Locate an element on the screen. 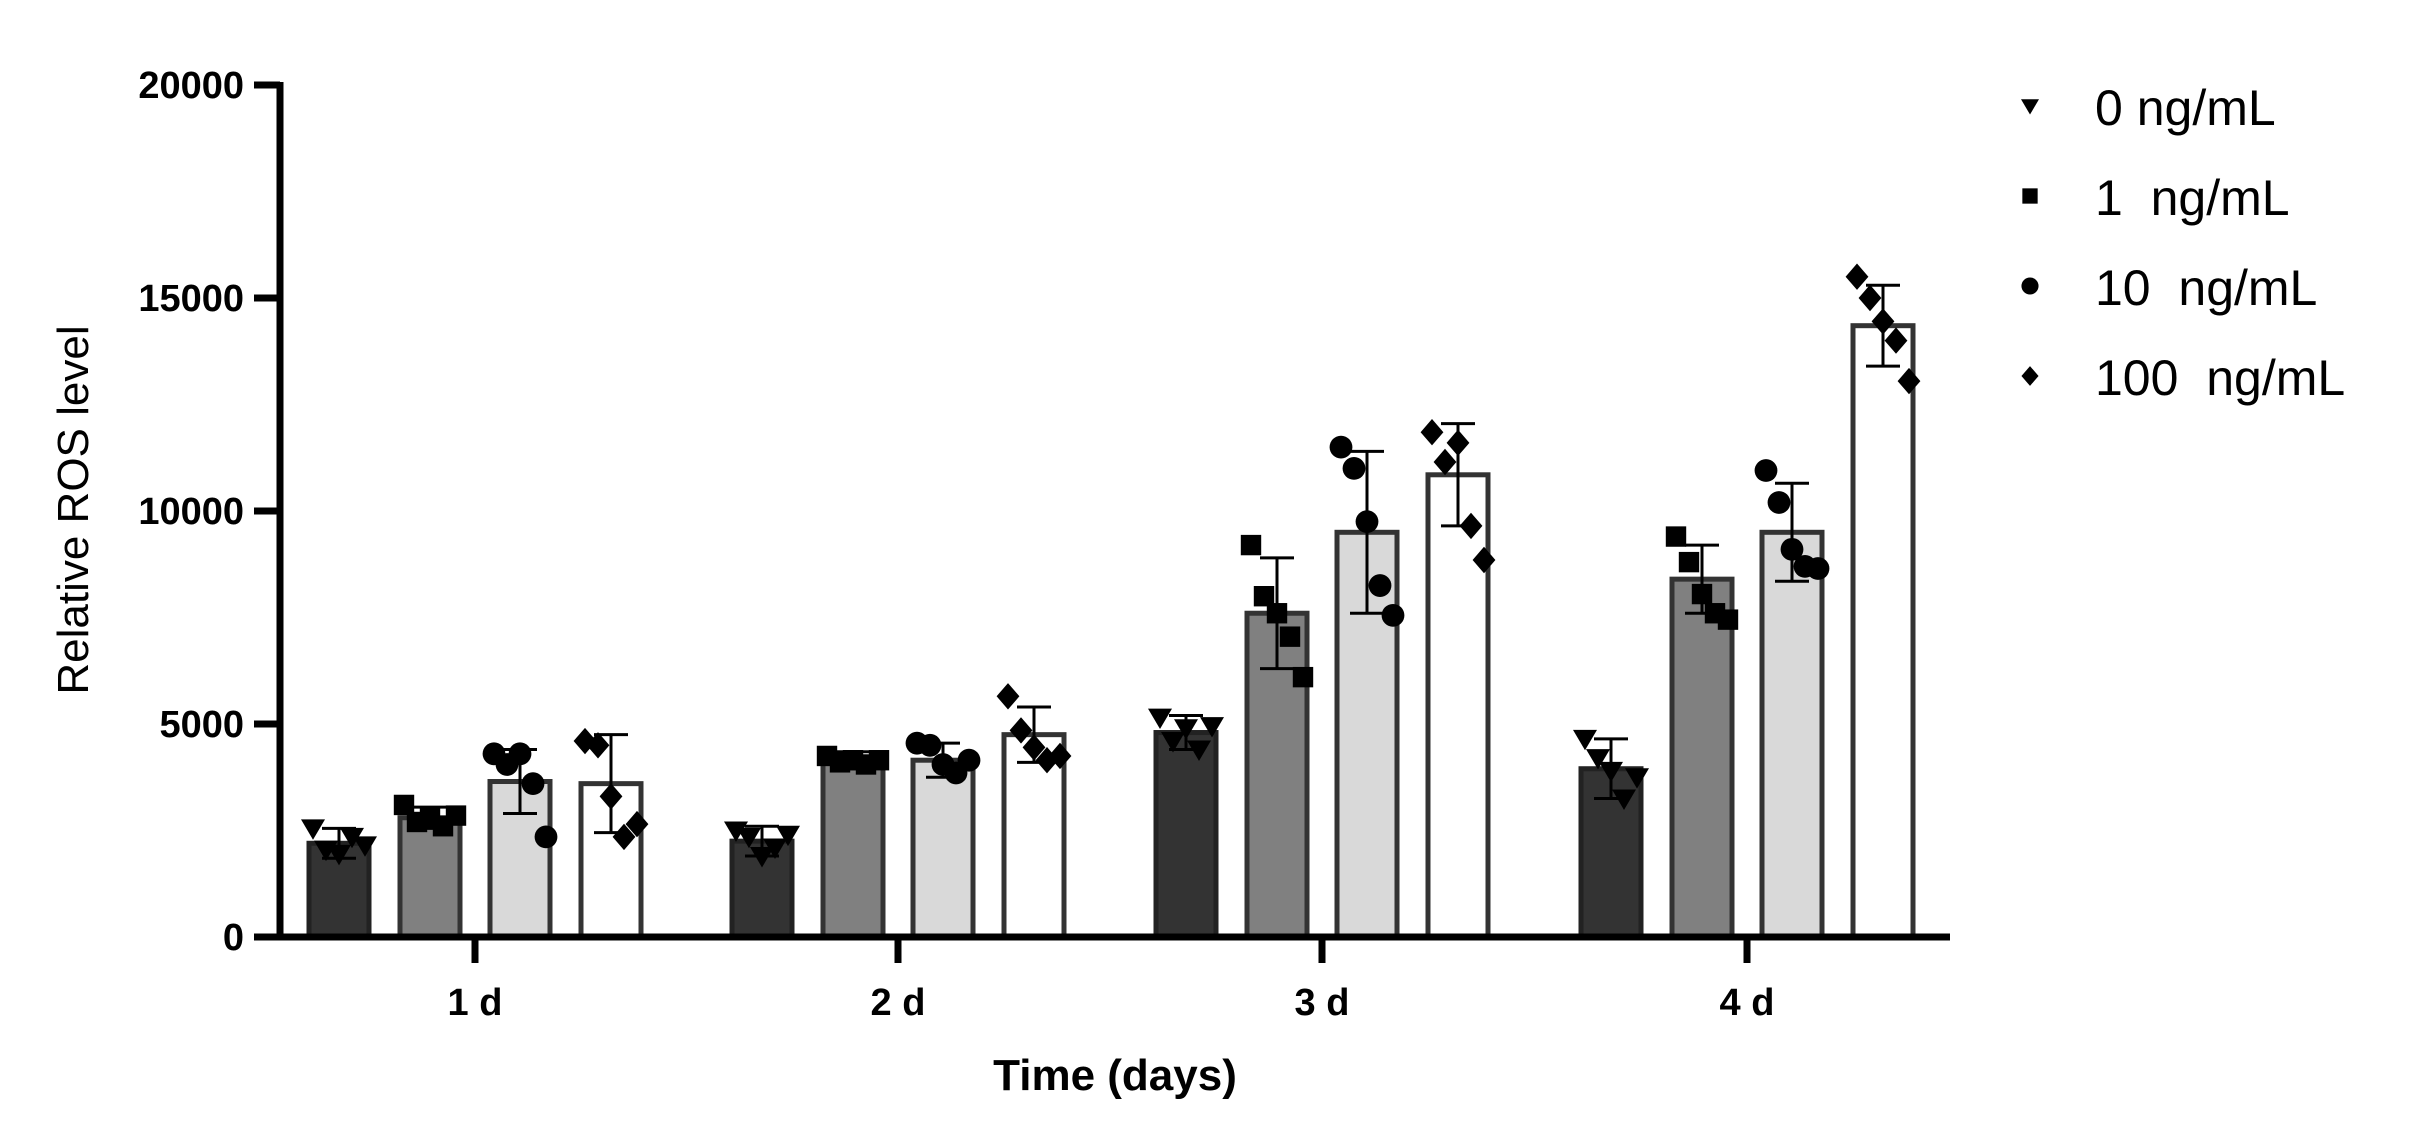  x-category-label: 1 d is located at coordinates (475, 1003).